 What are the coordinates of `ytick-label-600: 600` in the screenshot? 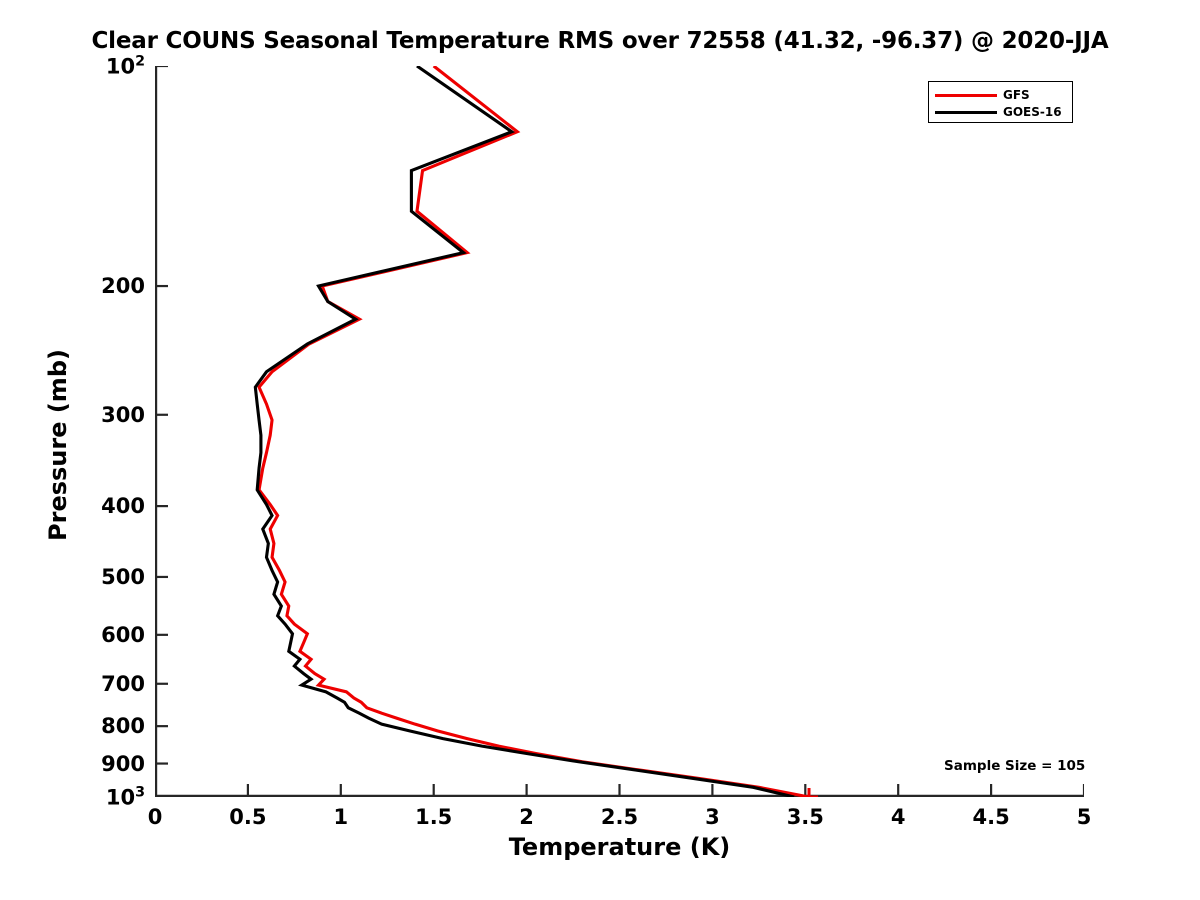 It's located at (123, 634).